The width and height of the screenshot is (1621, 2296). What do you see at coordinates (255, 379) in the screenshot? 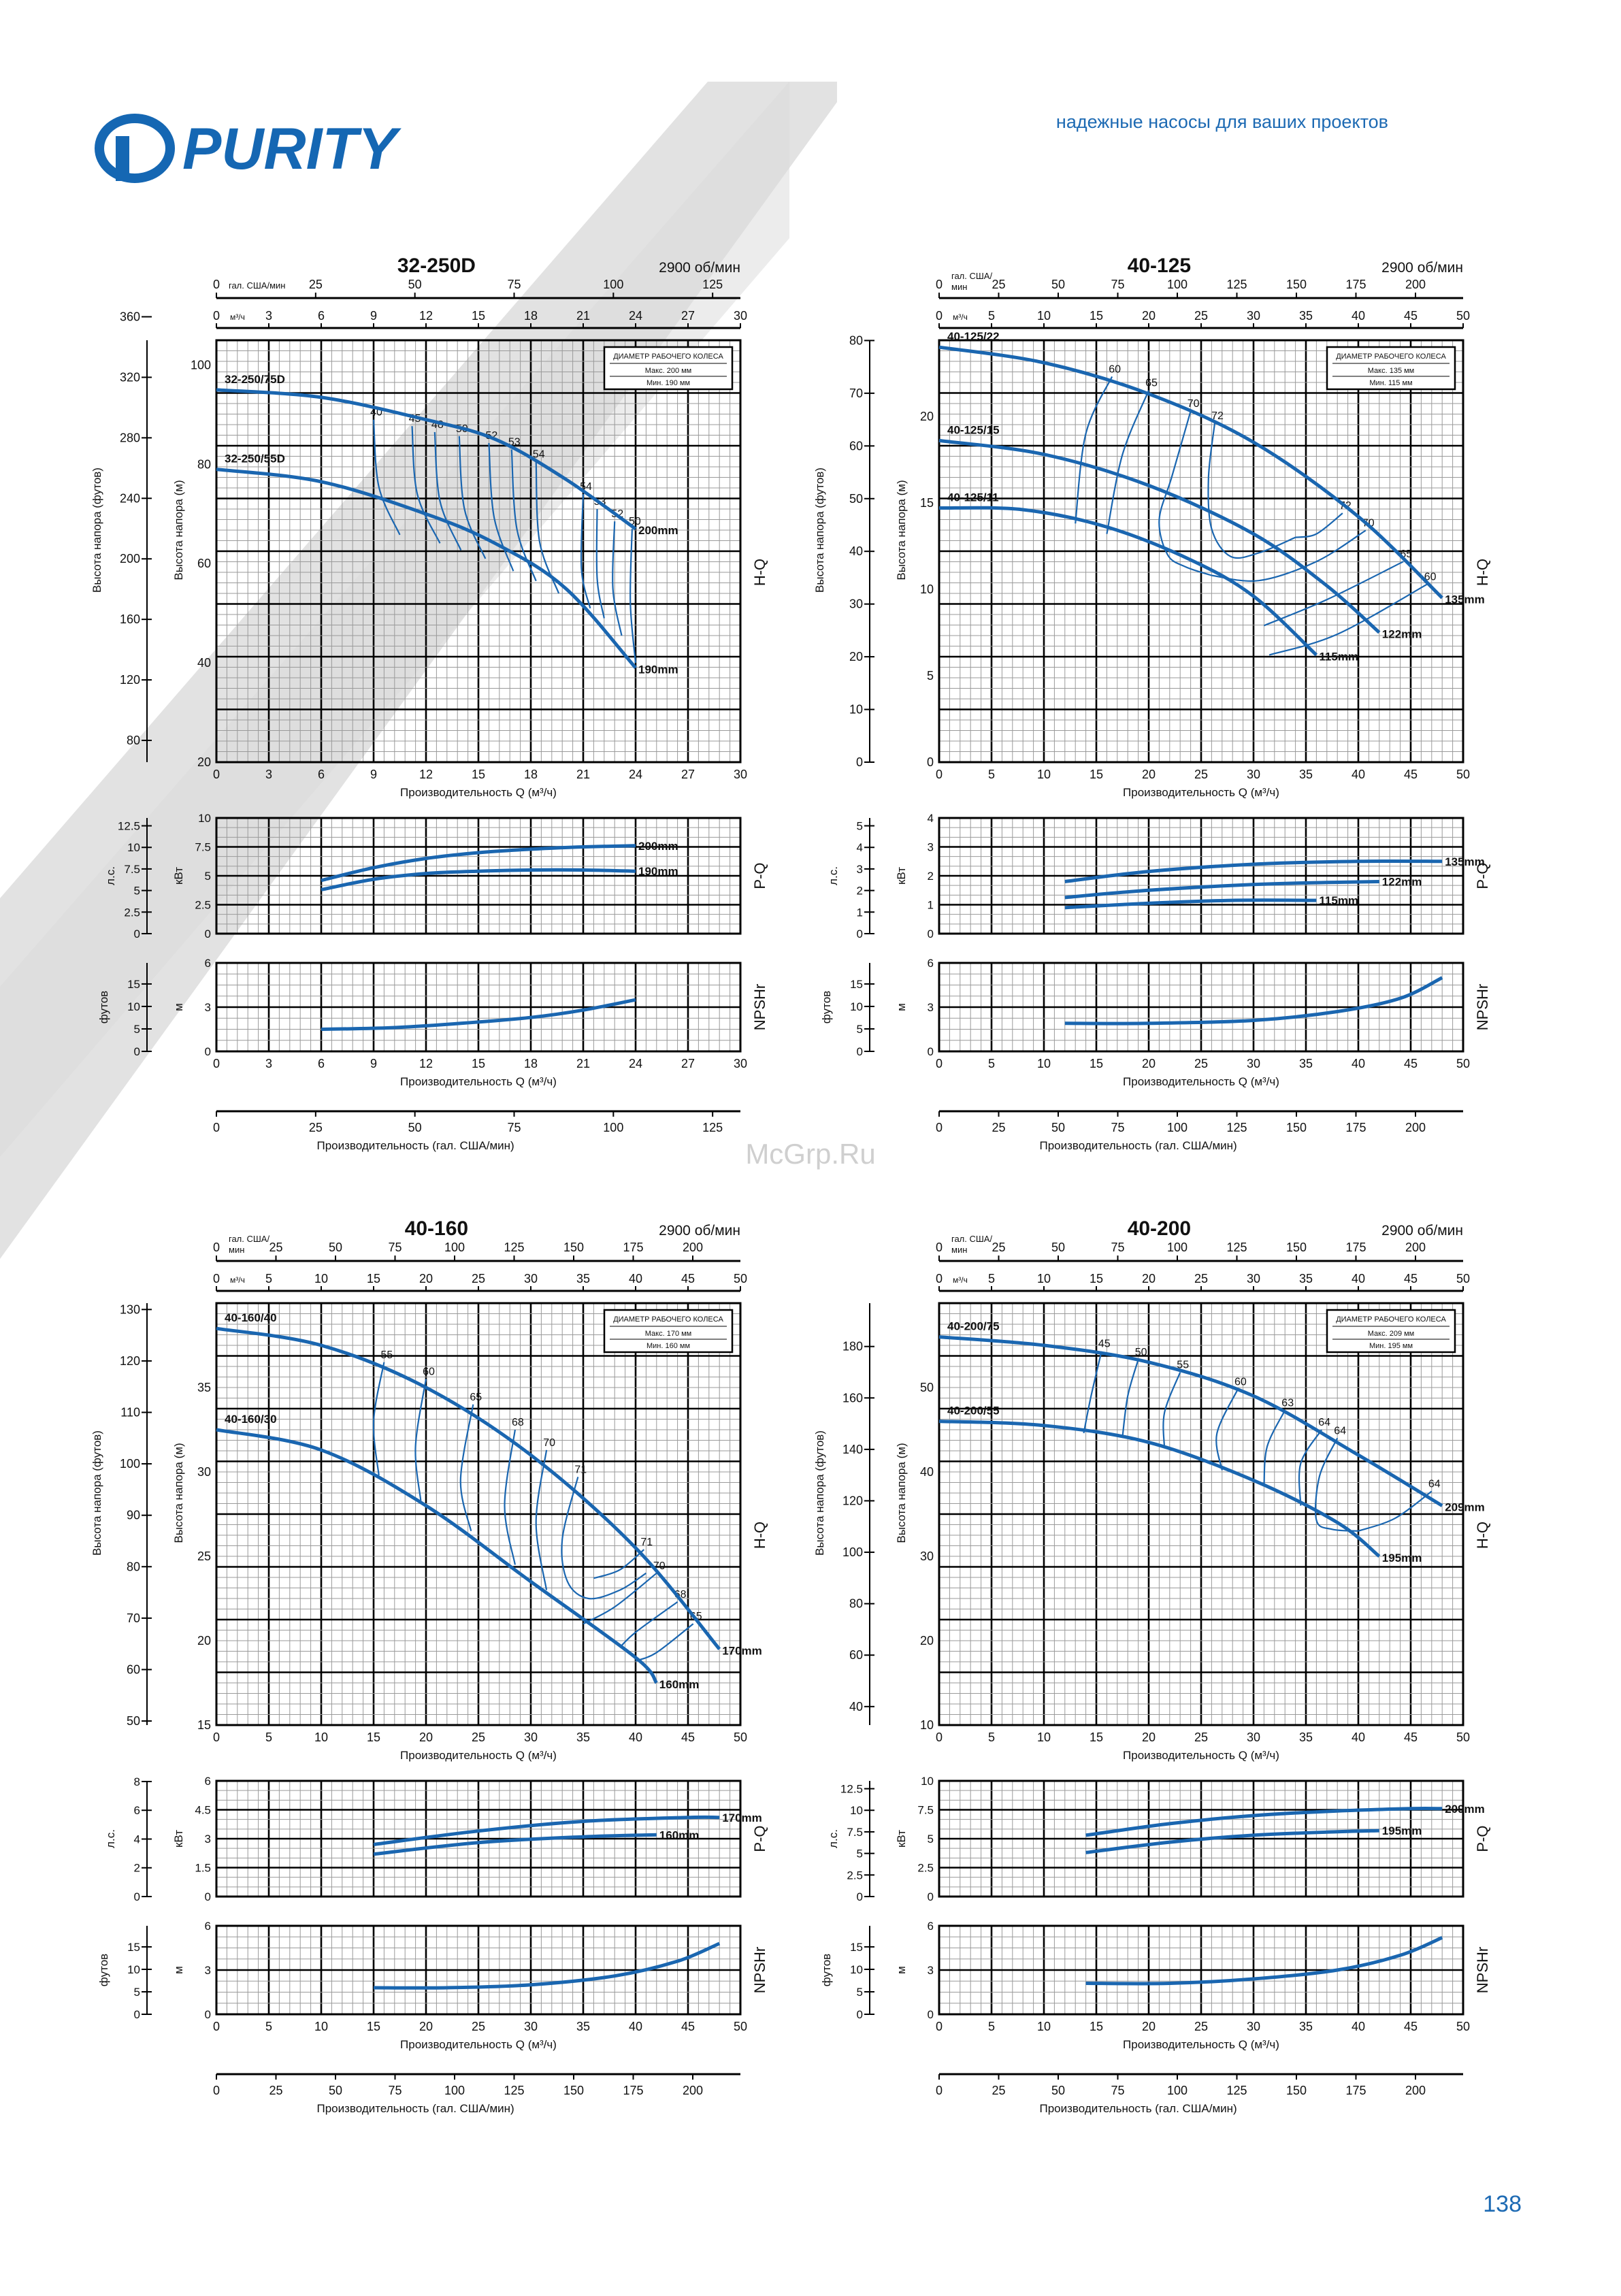
I see `hq-series-name: 32-250/75D` at bounding box center [255, 379].